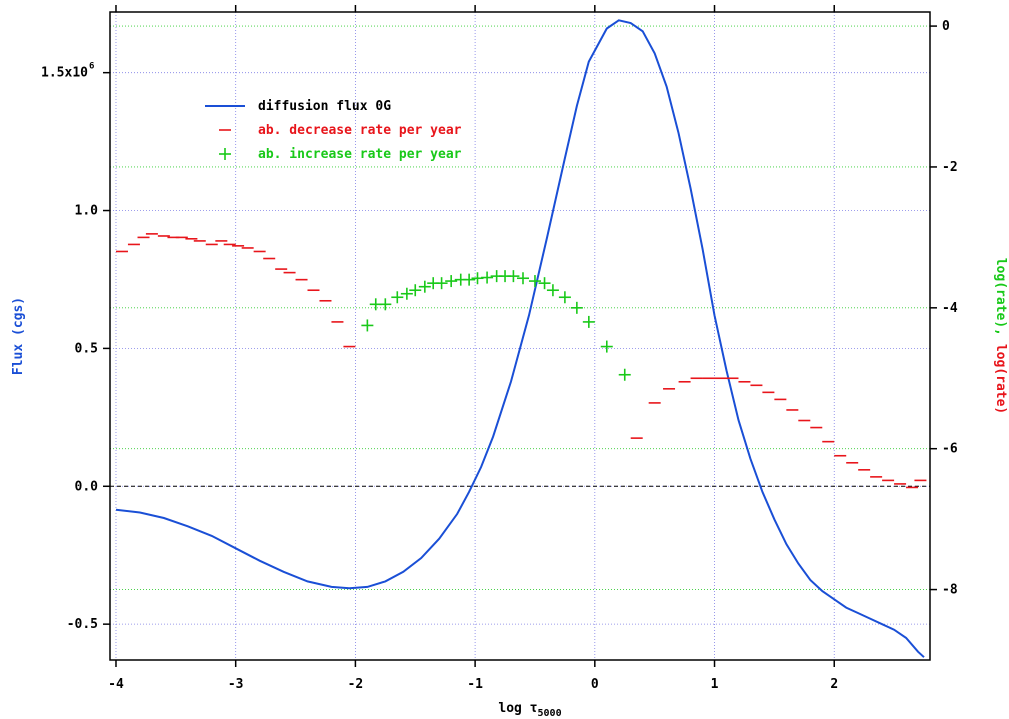 The image size is (1009, 719). Describe the element at coordinates (550, 713) in the screenshot. I see `x-axis-title-subscript: 5000` at that location.